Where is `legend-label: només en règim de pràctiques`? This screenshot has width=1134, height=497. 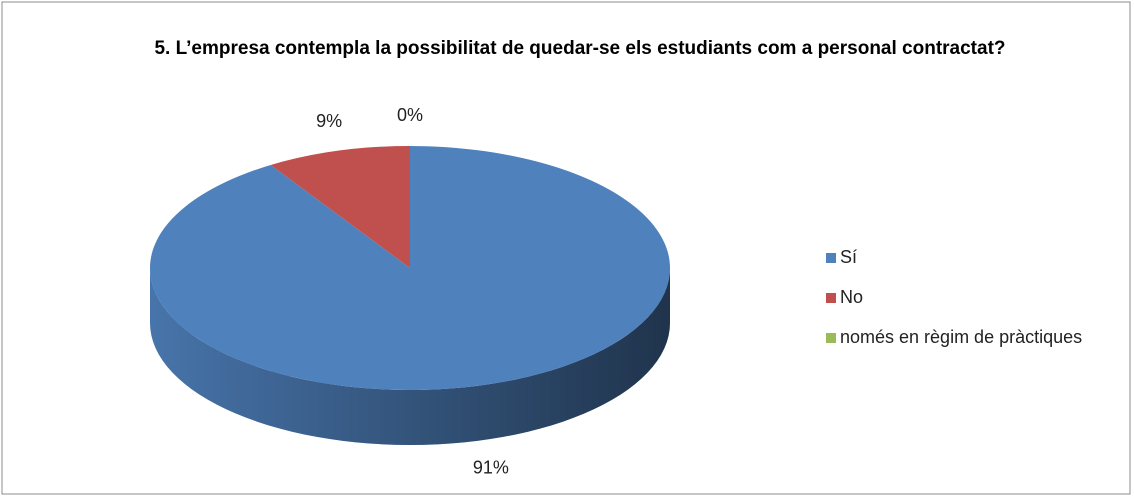
legend-label: només en règim de pràctiques is located at coordinates (961, 337).